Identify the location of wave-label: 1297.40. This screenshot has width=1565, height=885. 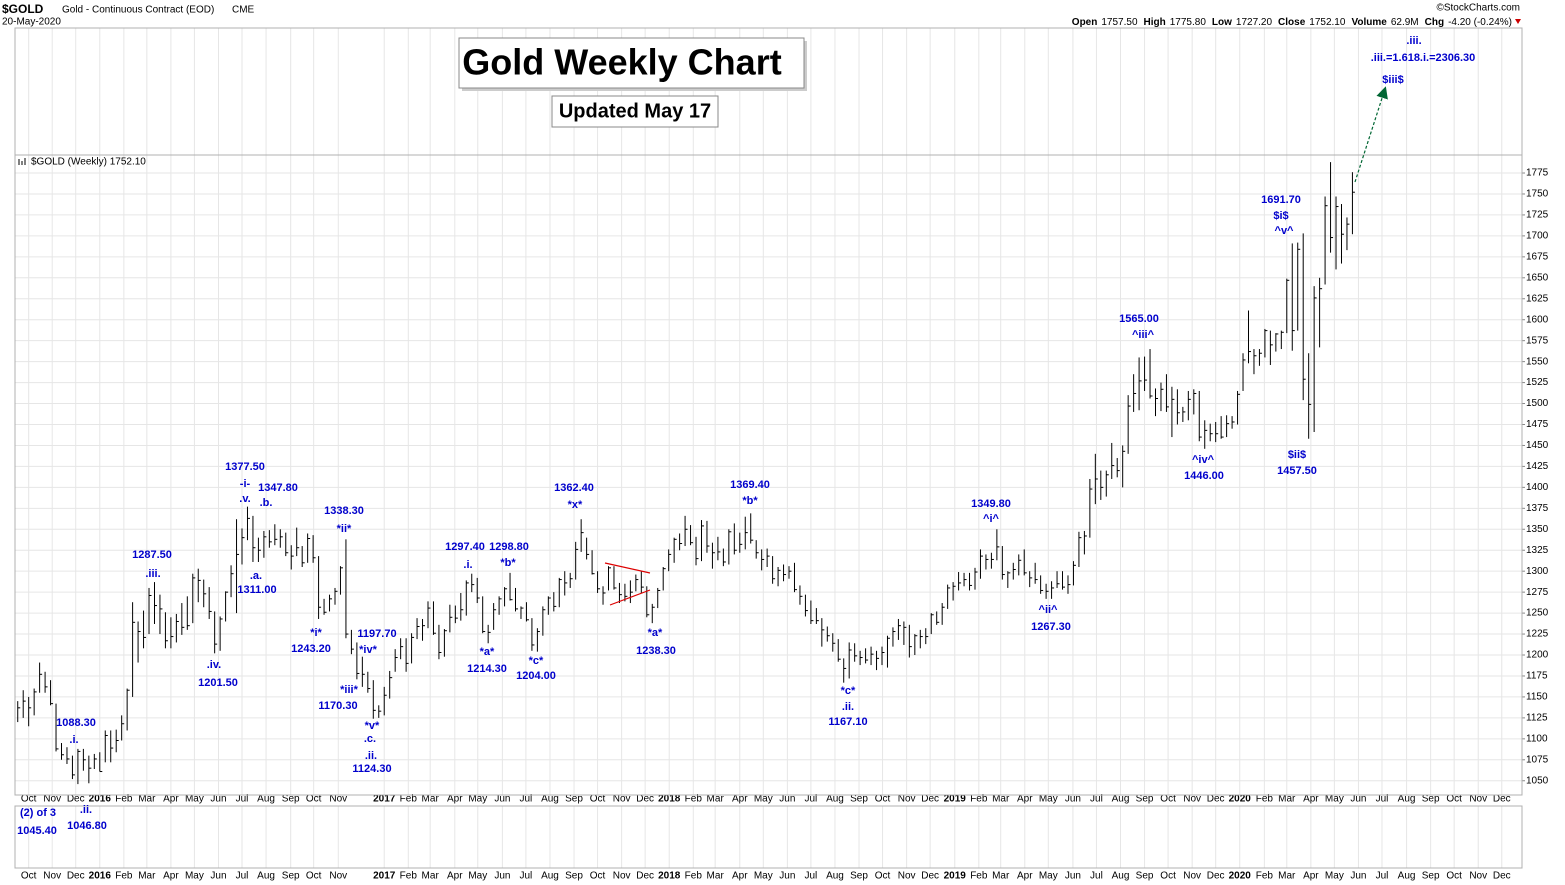
(465, 547).